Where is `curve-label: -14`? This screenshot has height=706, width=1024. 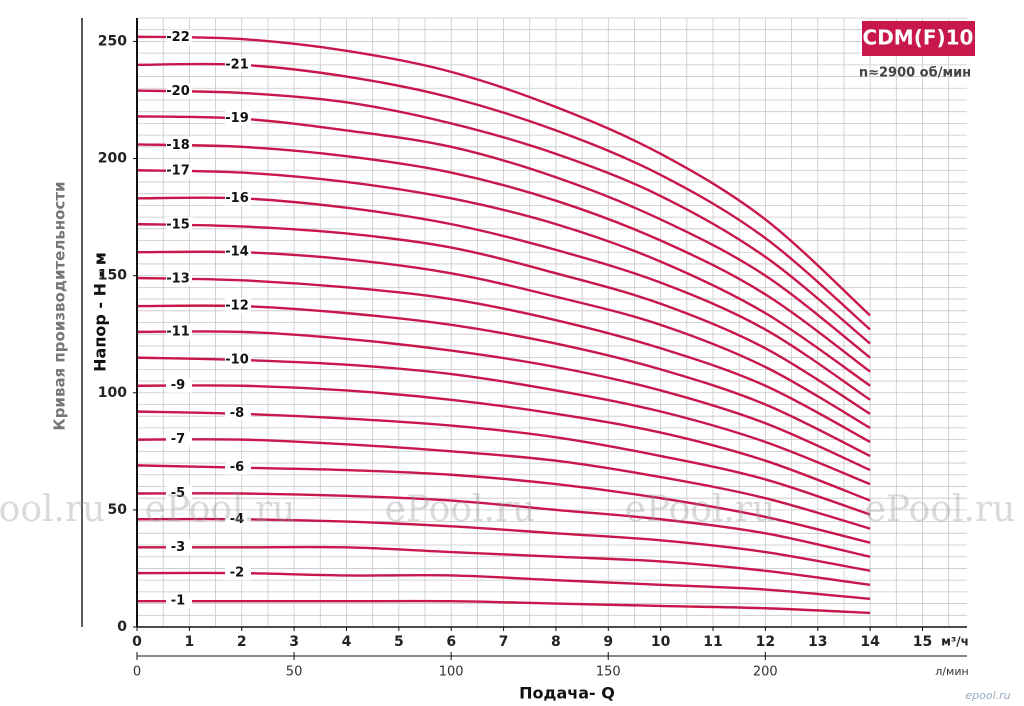
curve-label: -14 is located at coordinates (237, 252).